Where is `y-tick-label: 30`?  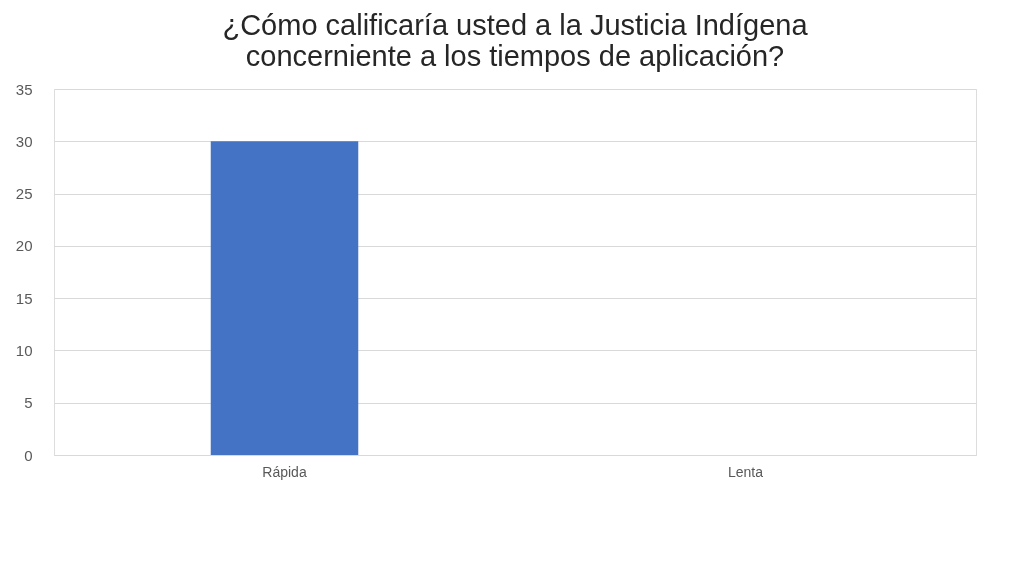 y-tick-label: 30 is located at coordinates (24, 141).